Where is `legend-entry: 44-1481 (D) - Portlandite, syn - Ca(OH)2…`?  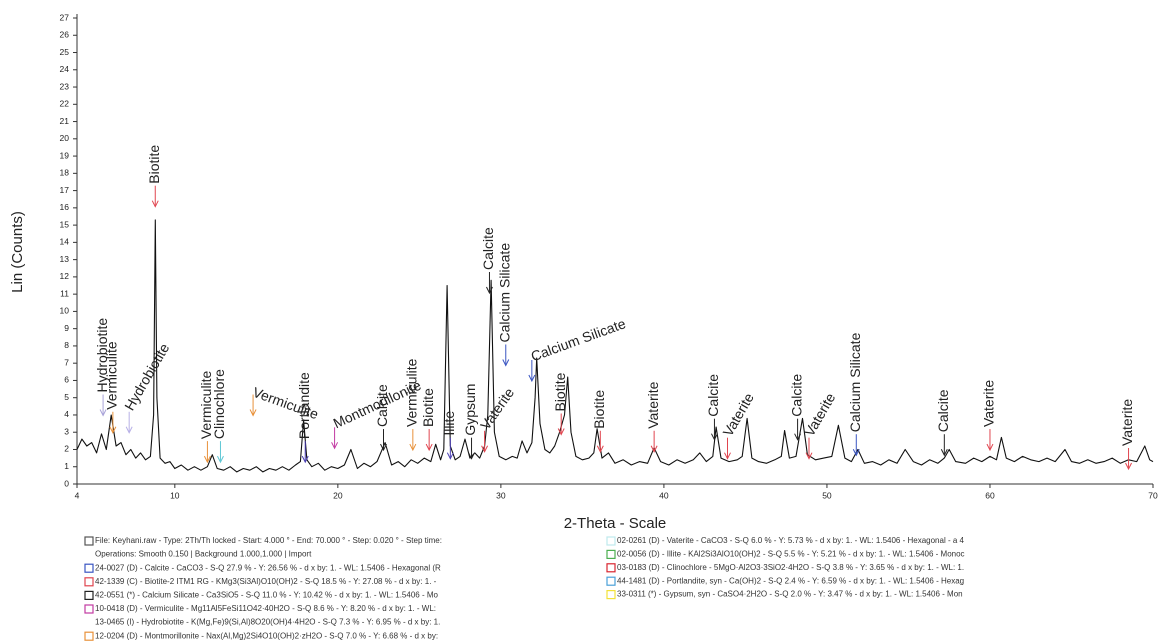 legend-entry: 44-1481 (D) - Portlandite, syn - Ca(OH)2… is located at coordinates (790, 580).